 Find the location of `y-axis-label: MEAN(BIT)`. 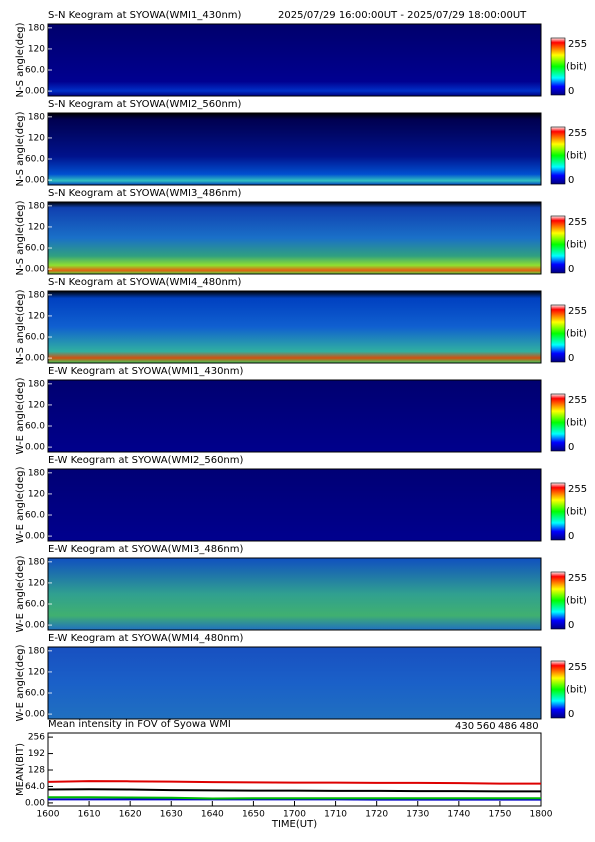

y-axis-label: MEAN(BIT) is located at coordinates (20, 769).